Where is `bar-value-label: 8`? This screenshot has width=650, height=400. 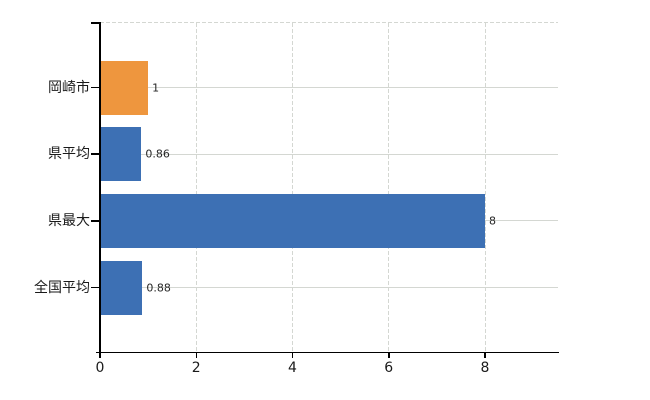
bar-value-label: 8 is located at coordinates (492, 221).